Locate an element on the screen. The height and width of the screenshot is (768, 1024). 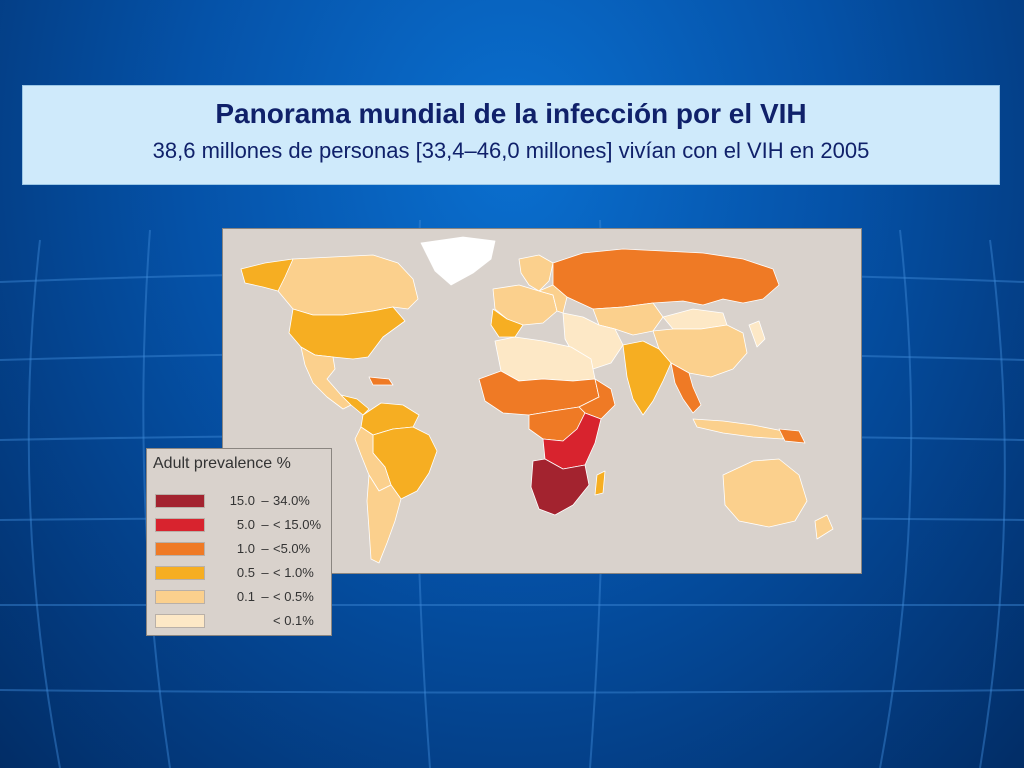
region-western-europe is located at coordinates (525, 305).